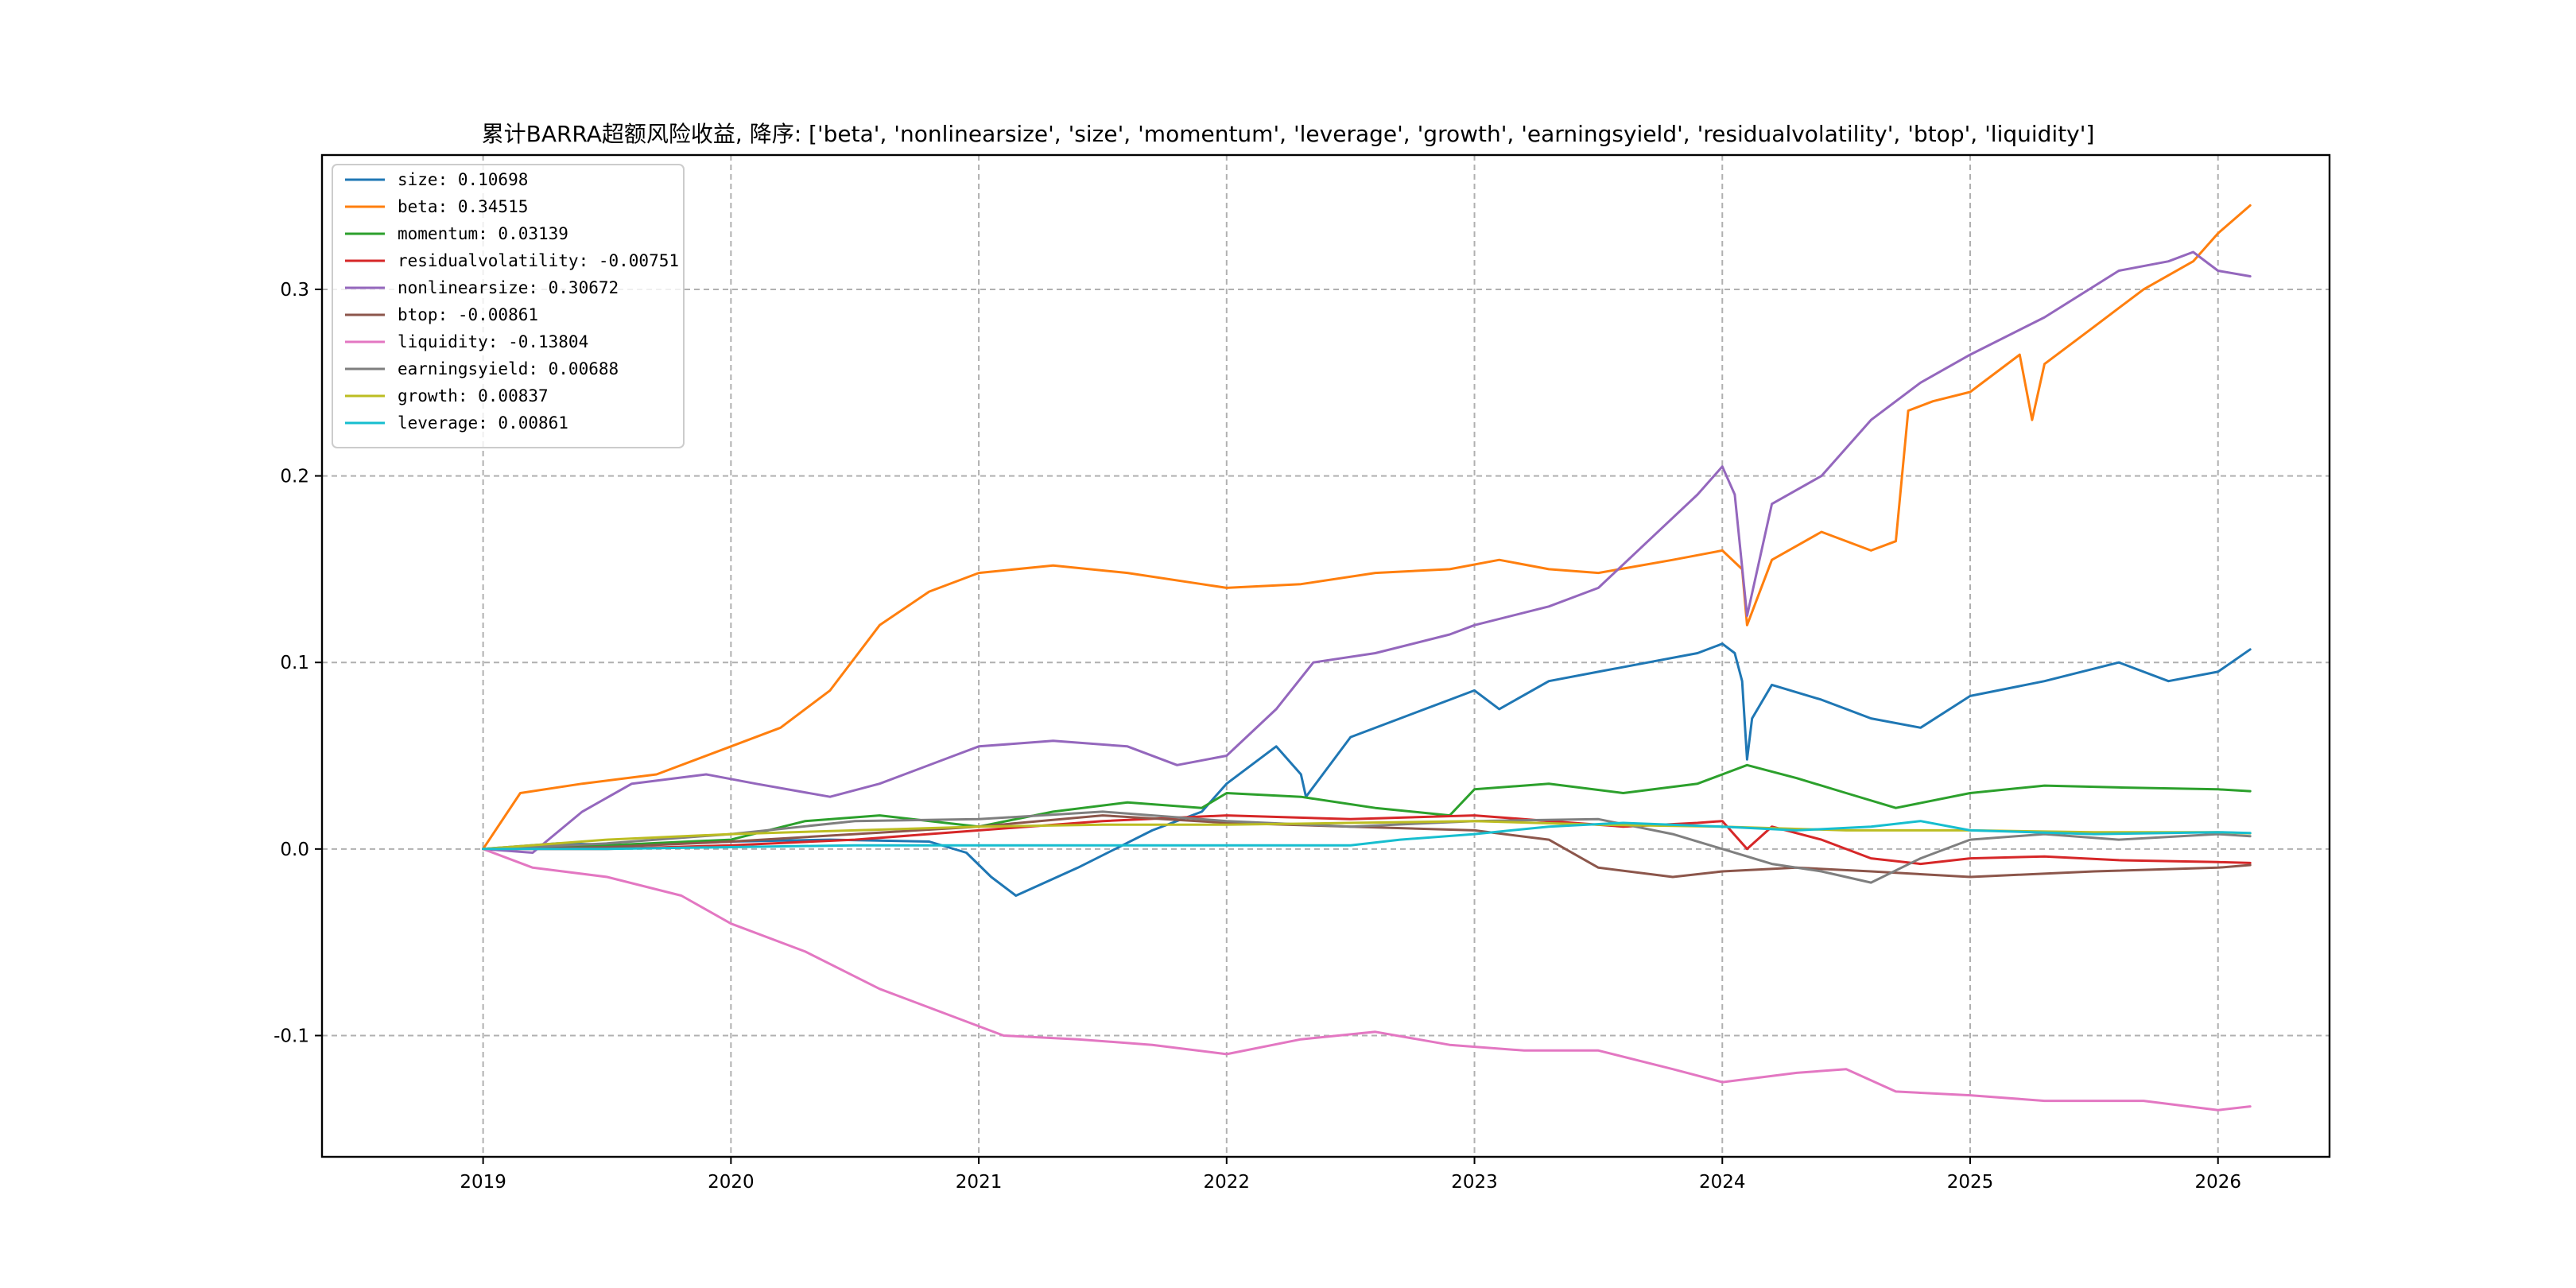  I want to click on legend-entry-growth: growth: 0.00837, so click(474, 395).